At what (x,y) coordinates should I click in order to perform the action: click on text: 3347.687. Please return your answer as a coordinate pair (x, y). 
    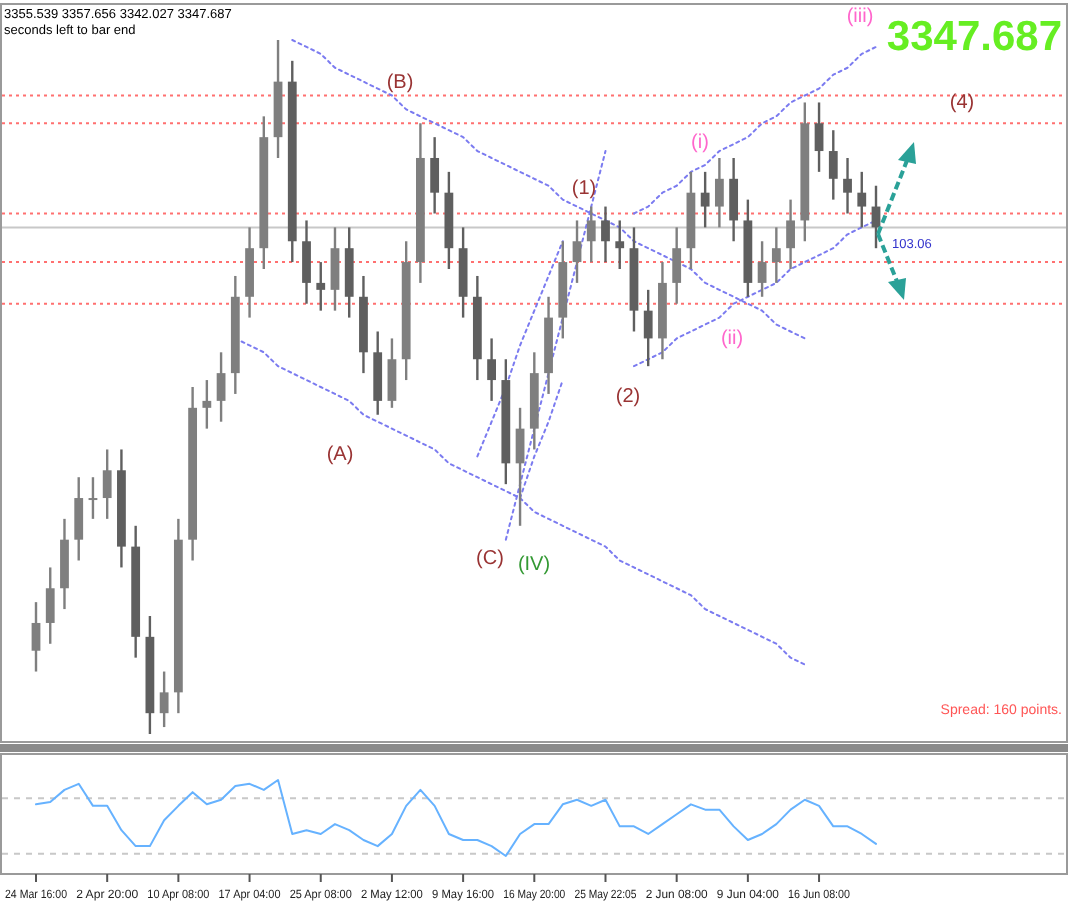
    Looking at the image, I should click on (974, 37).